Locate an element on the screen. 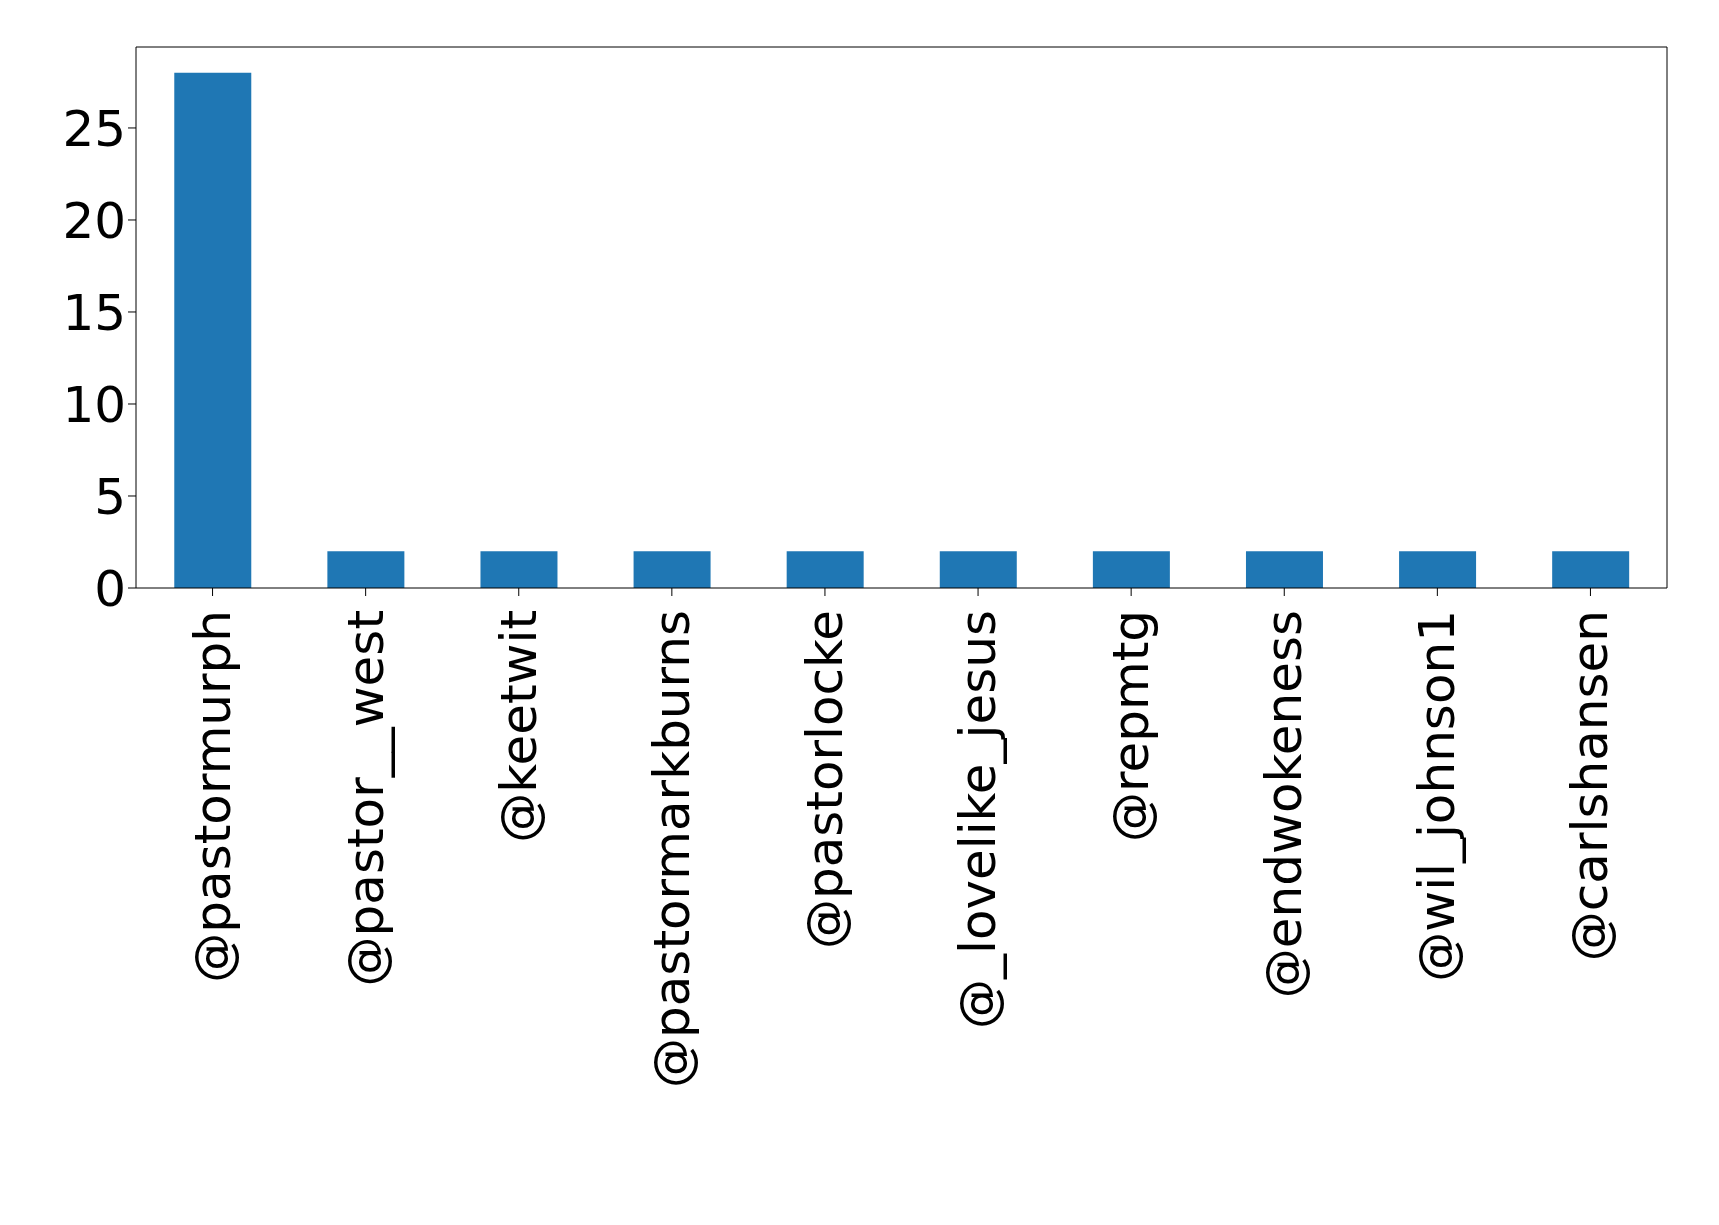 The width and height of the screenshot is (1719, 1225). x-tick-label: @_lovelike_jesus is located at coordinates (978, 819).